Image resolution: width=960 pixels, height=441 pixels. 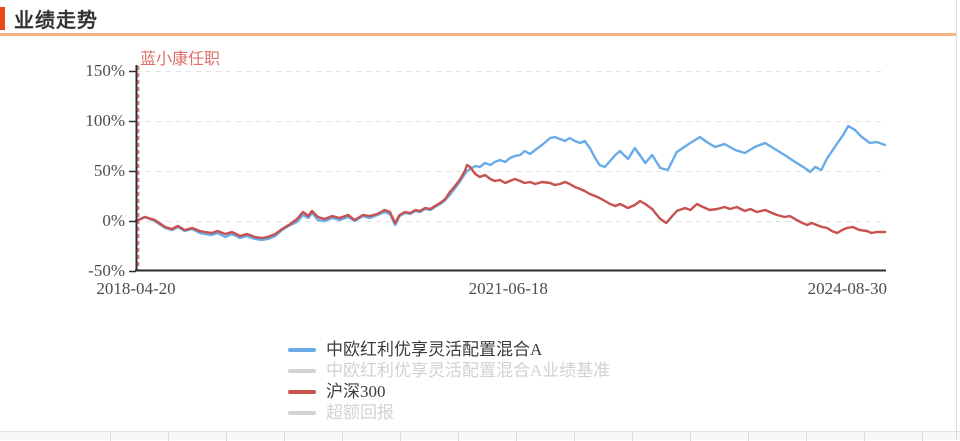 I want to click on legend-item: 超额回报, so click(x=449, y=412).